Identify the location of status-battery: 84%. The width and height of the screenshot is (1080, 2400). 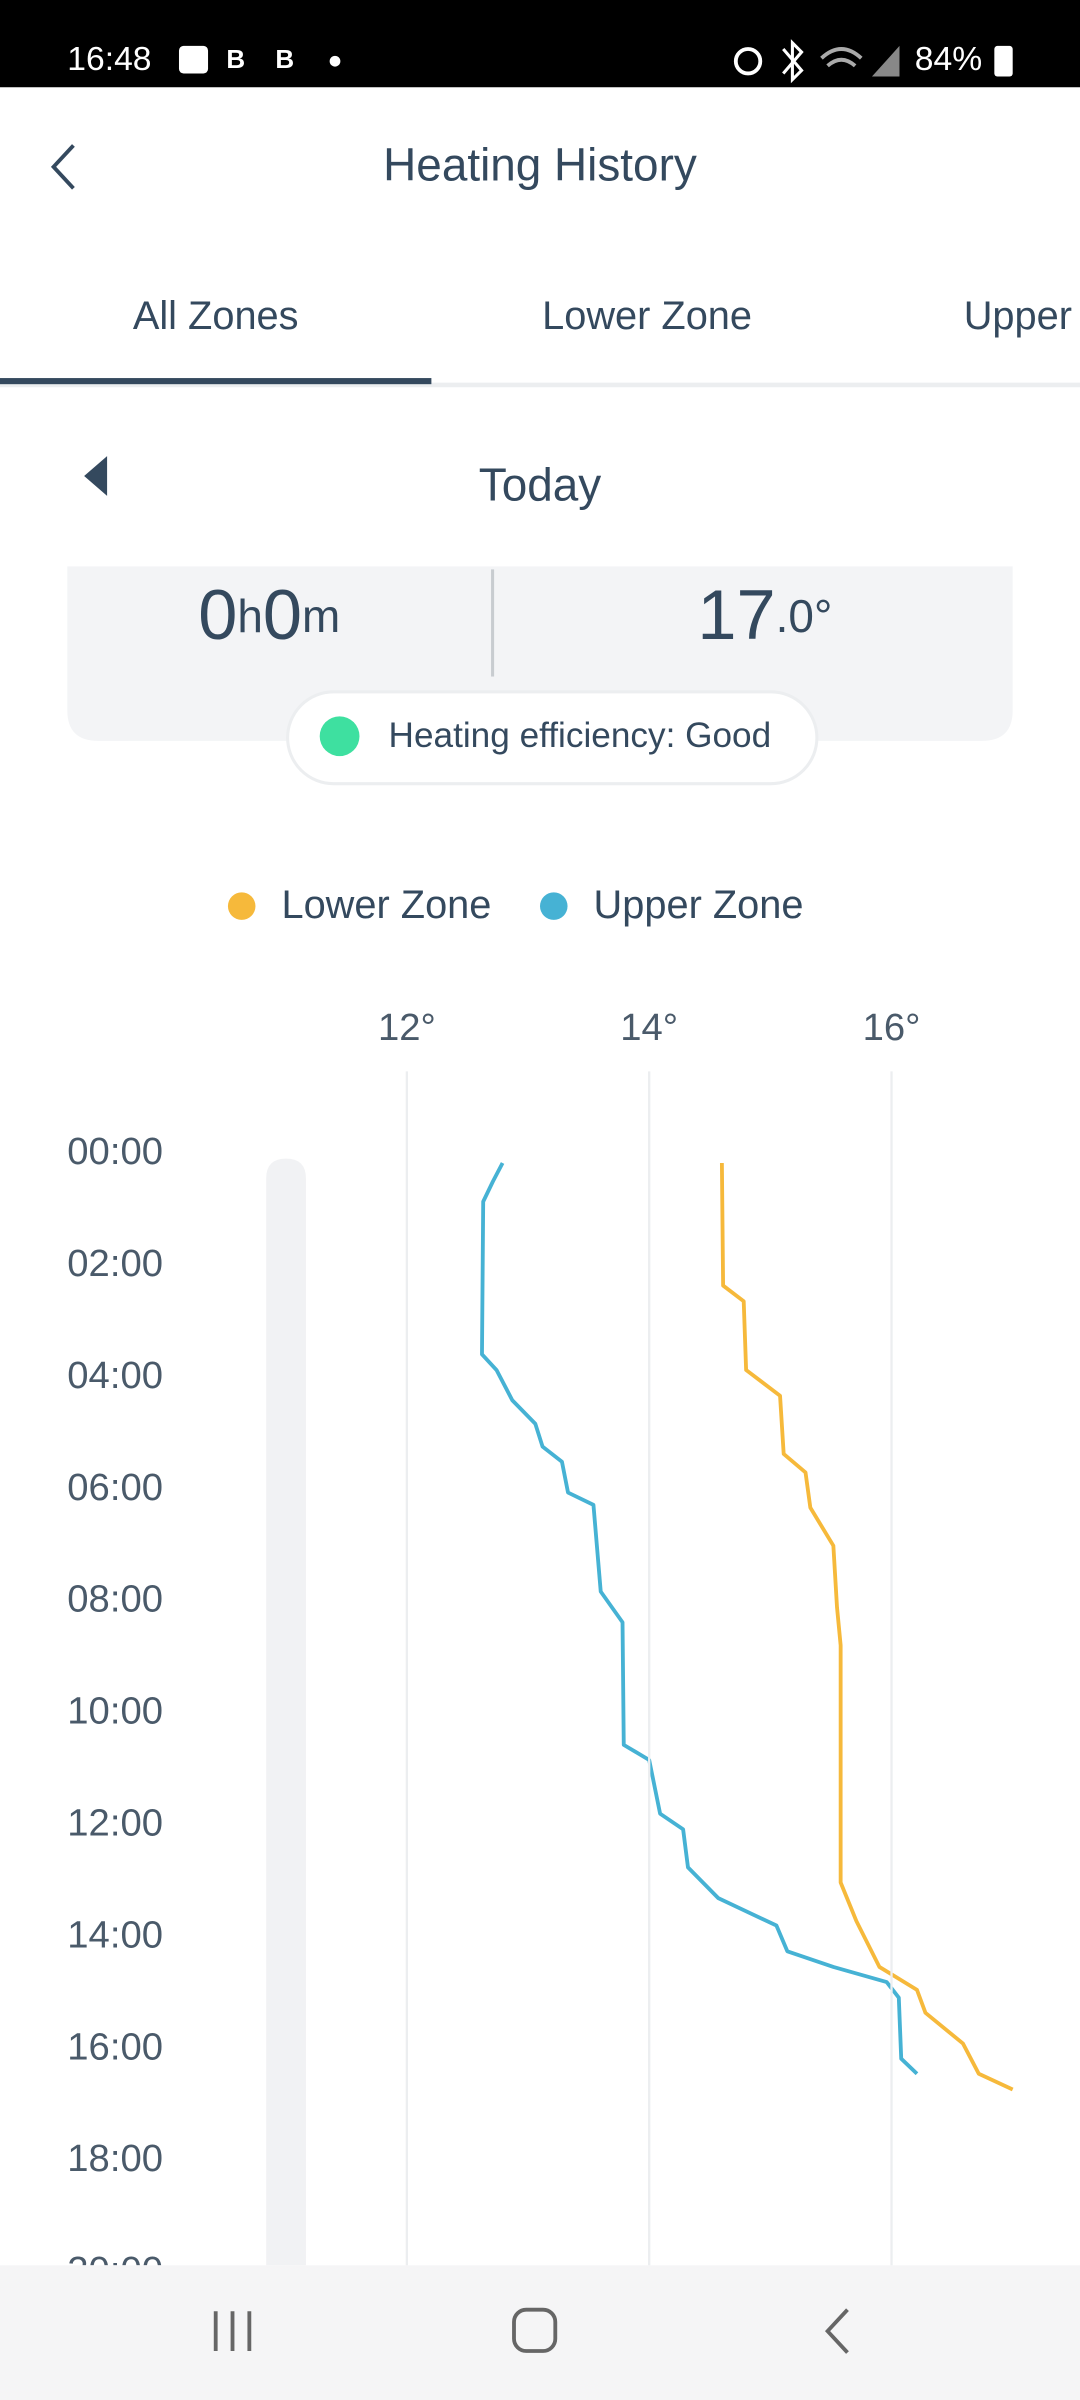
(948, 59).